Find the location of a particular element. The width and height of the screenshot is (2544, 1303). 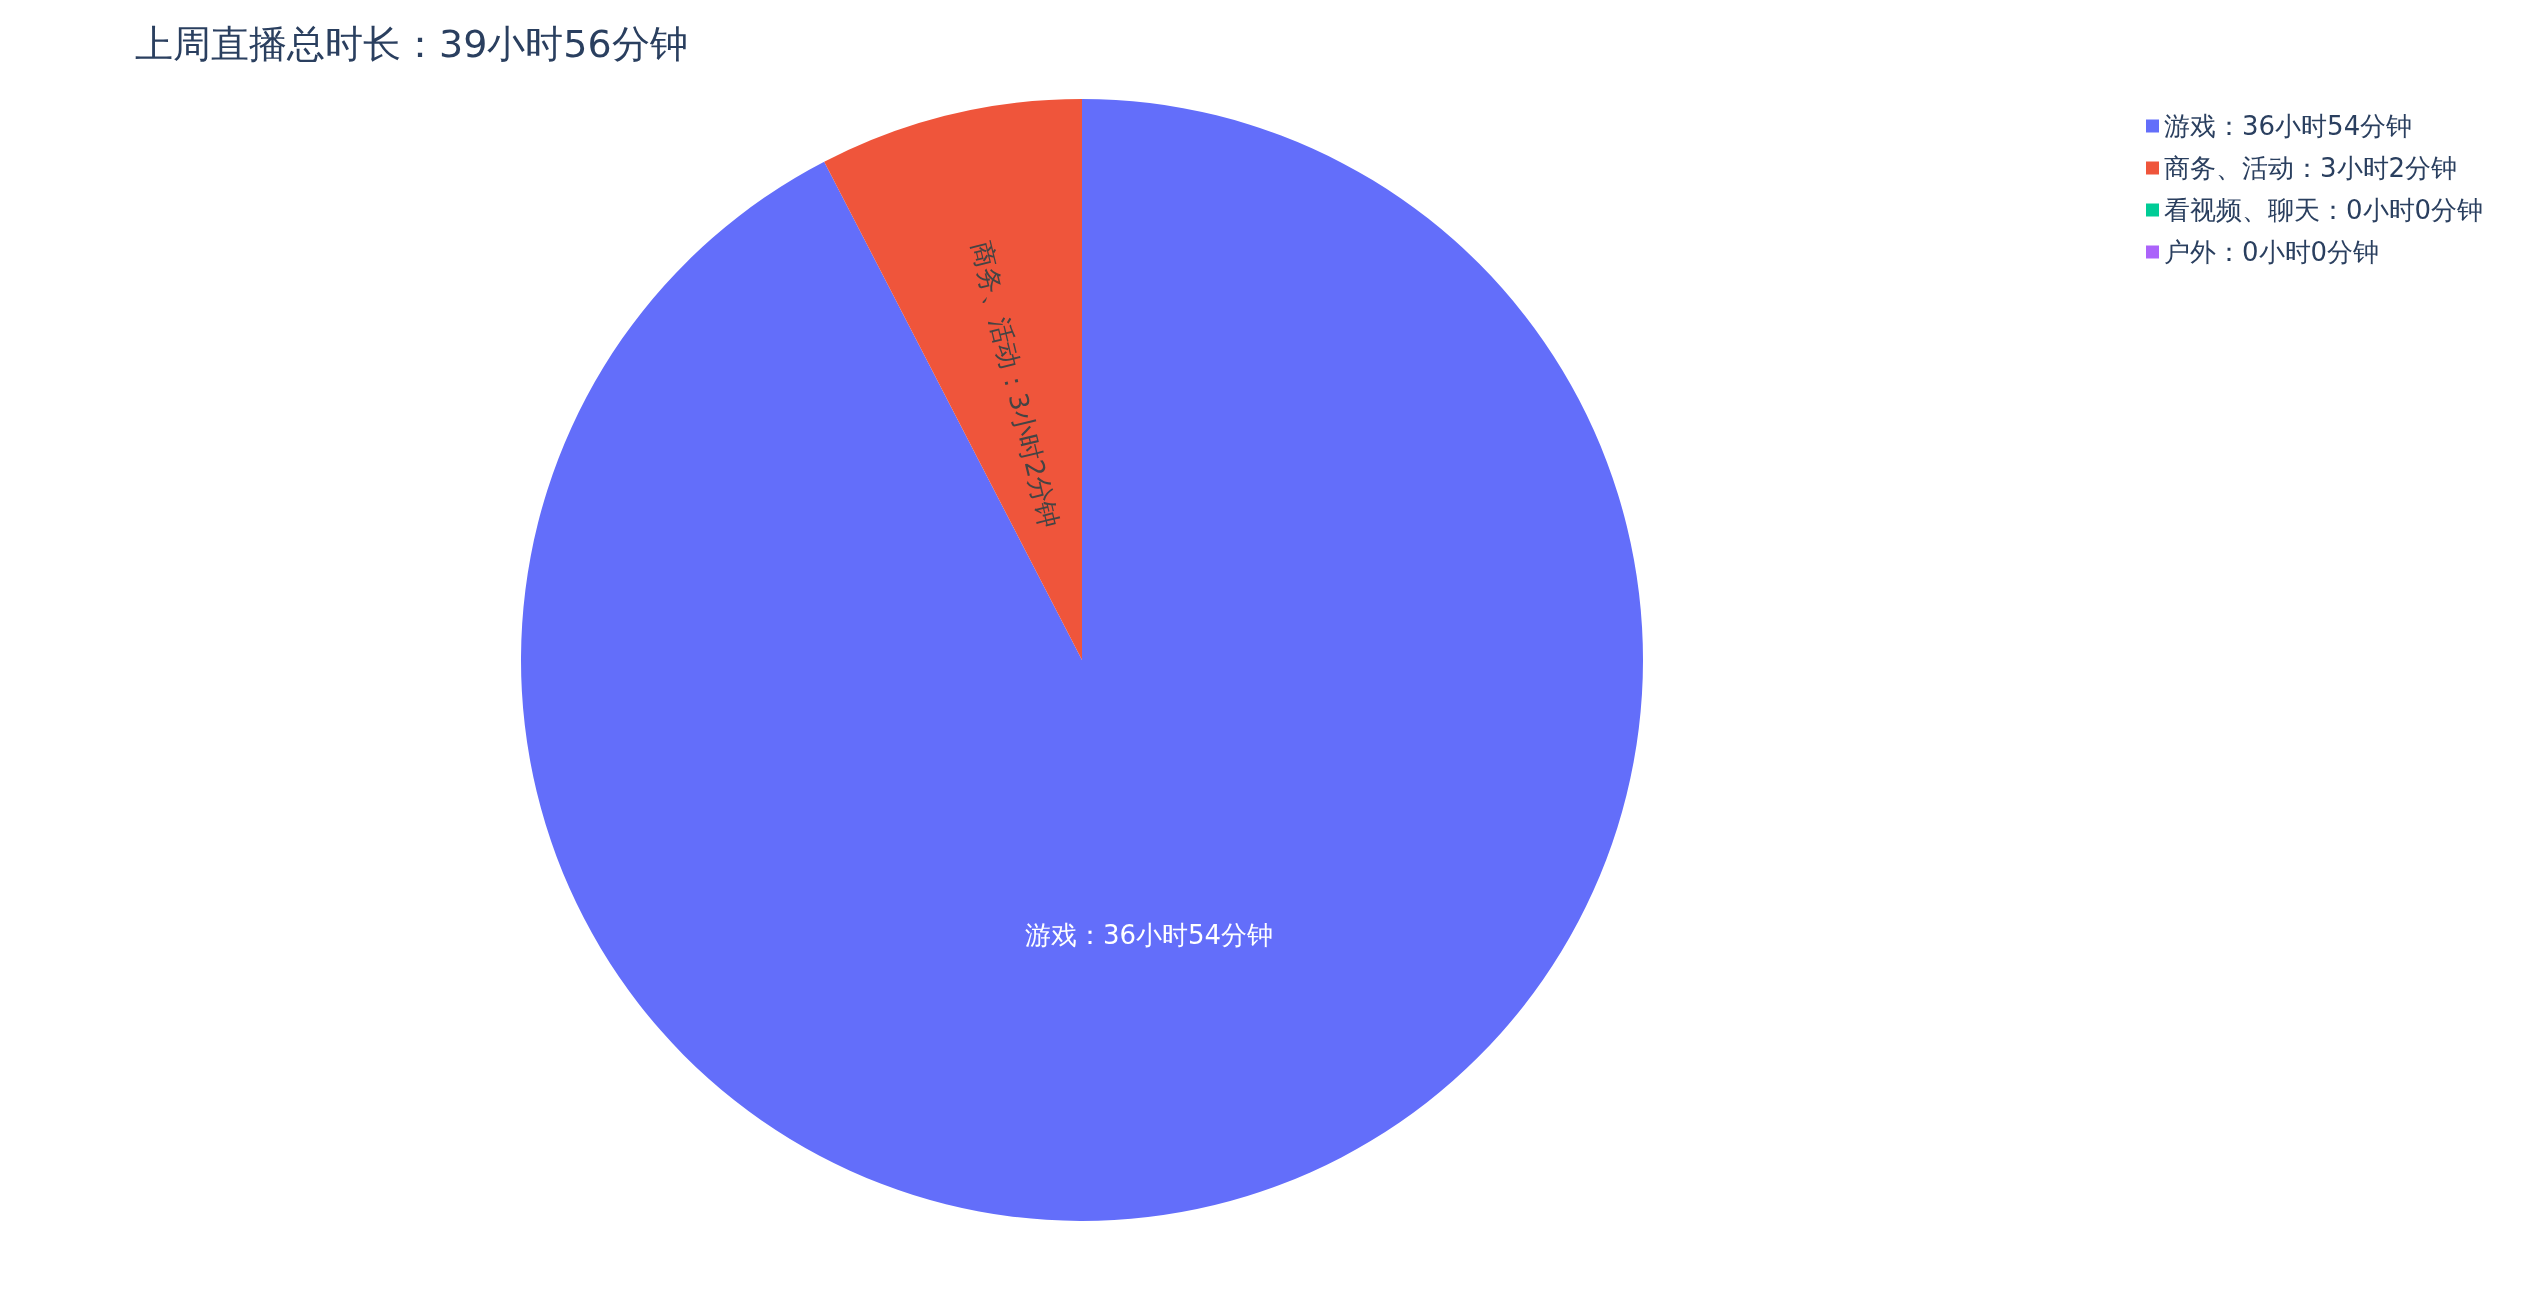

data-label: 商务、活动：3小时2分钟 is located at coordinates (1015, 384).